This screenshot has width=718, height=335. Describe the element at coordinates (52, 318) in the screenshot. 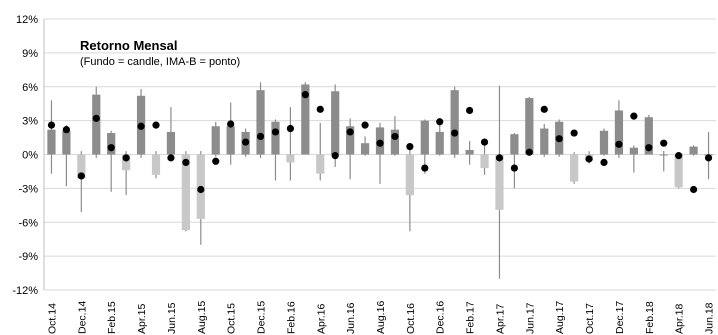

I see `x-tick-label: Oct.14` at that location.